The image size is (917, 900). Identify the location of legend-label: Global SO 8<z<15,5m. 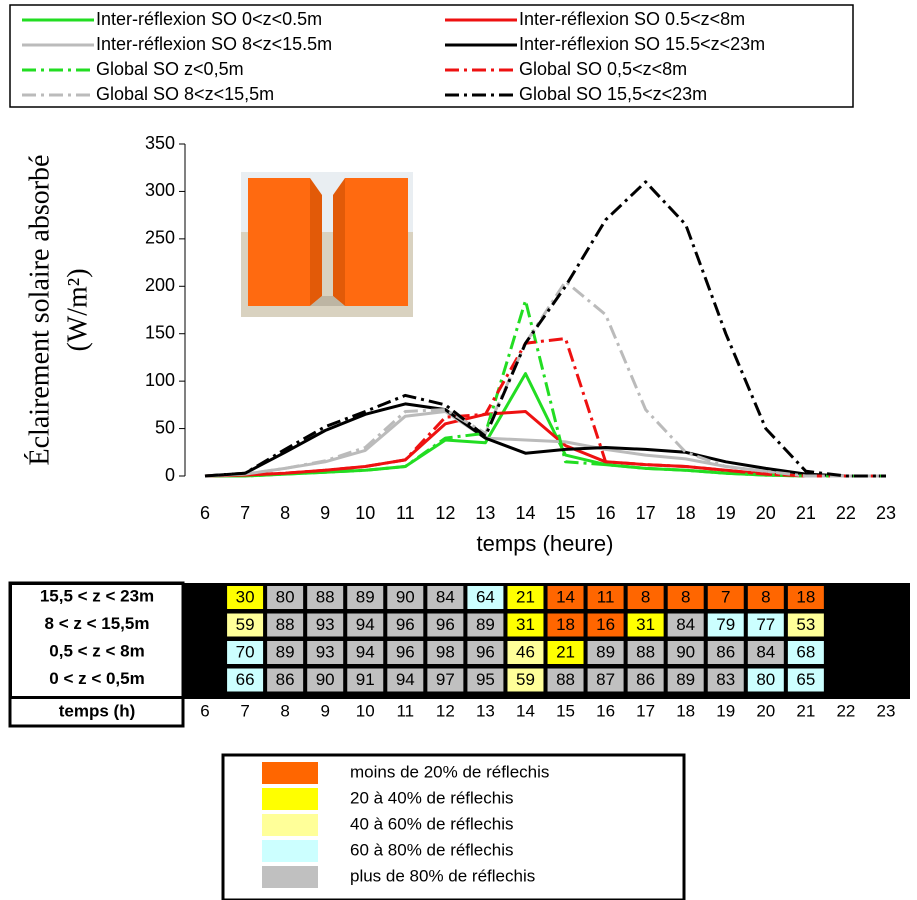
(185, 94).